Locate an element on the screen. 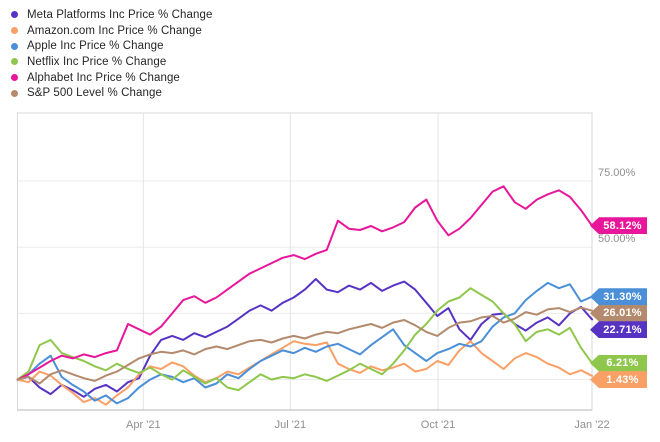 The height and width of the screenshot is (442, 660). legend-item-alphabet: Alphabet Inc Price % Change is located at coordinates (110, 78).